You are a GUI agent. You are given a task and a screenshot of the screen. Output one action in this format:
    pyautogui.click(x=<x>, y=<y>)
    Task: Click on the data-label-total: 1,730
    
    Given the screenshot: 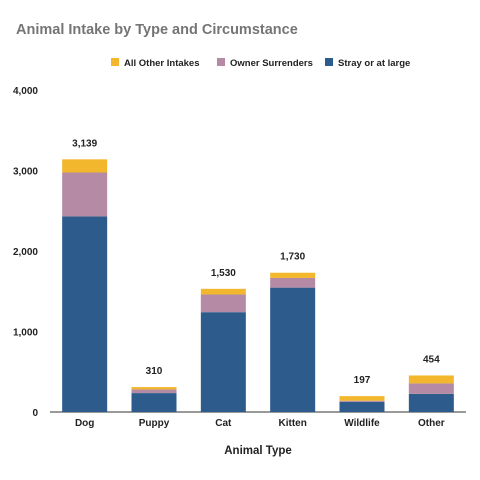 What is the action you would take?
    pyautogui.click(x=292, y=257)
    